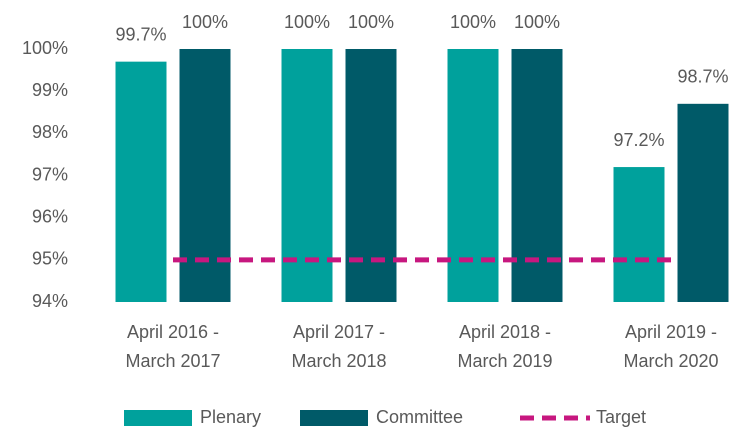 The image size is (749, 430). What do you see at coordinates (671, 332) in the screenshot?
I see `x-tick-label: April 2019 -` at bounding box center [671, 332].